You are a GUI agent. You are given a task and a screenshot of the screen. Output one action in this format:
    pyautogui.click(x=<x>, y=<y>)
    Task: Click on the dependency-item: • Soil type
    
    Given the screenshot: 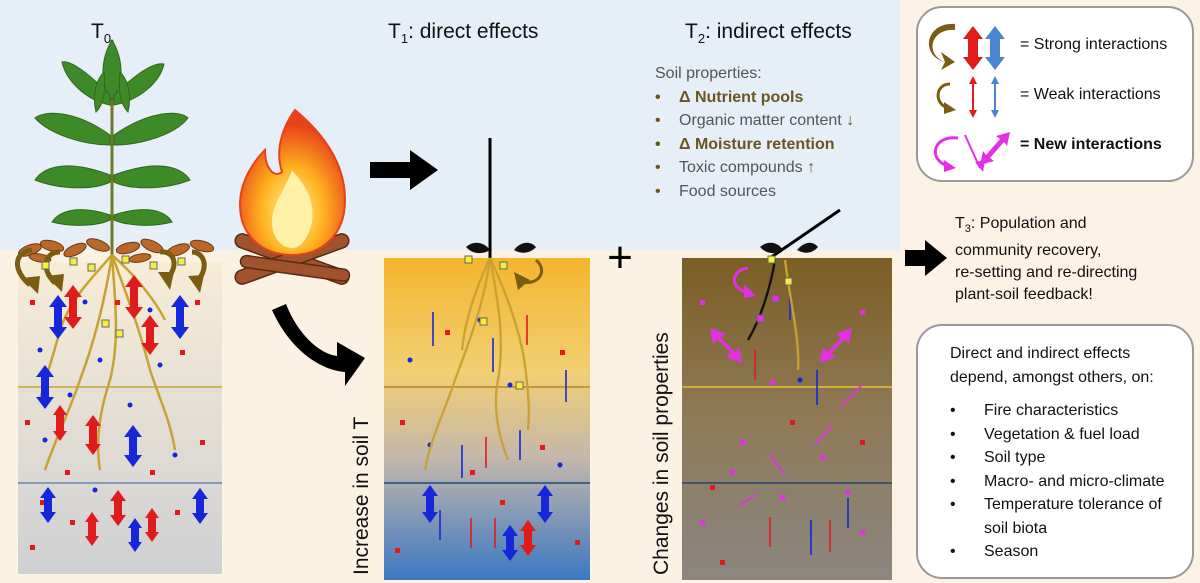 What is the action you would take?
    pyautogui.click(x=998, y=457)
    